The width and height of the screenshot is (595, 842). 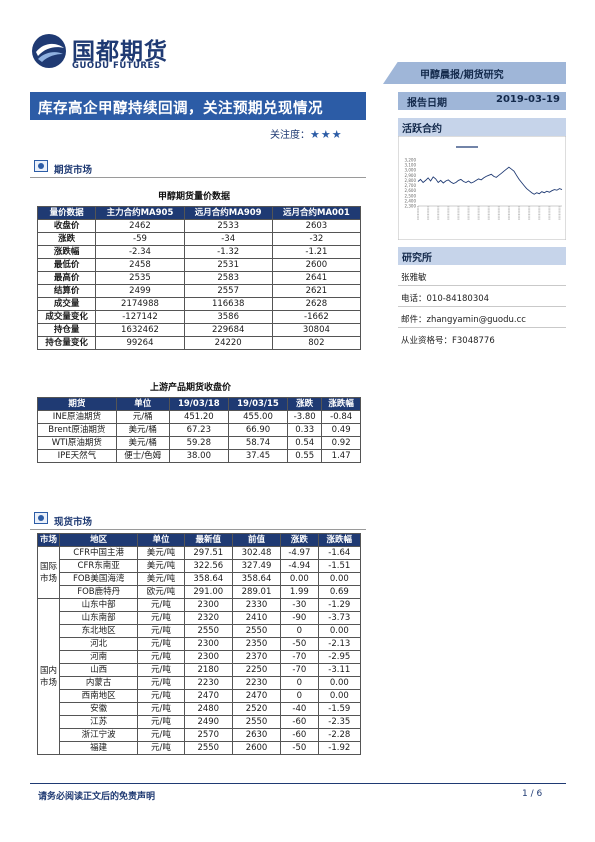 I want to click on table-row: 国内市场 山东中部 元/吨 2300 2330 -30 -1.29, so click(x=199, y=676).